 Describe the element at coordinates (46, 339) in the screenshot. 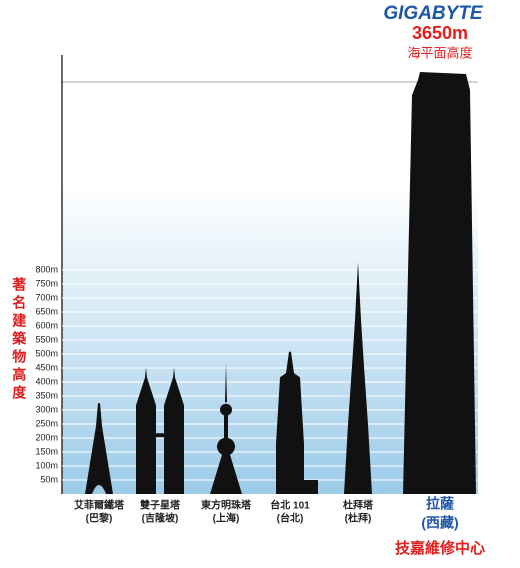

I see `y-tick-label: 550m` at that location.